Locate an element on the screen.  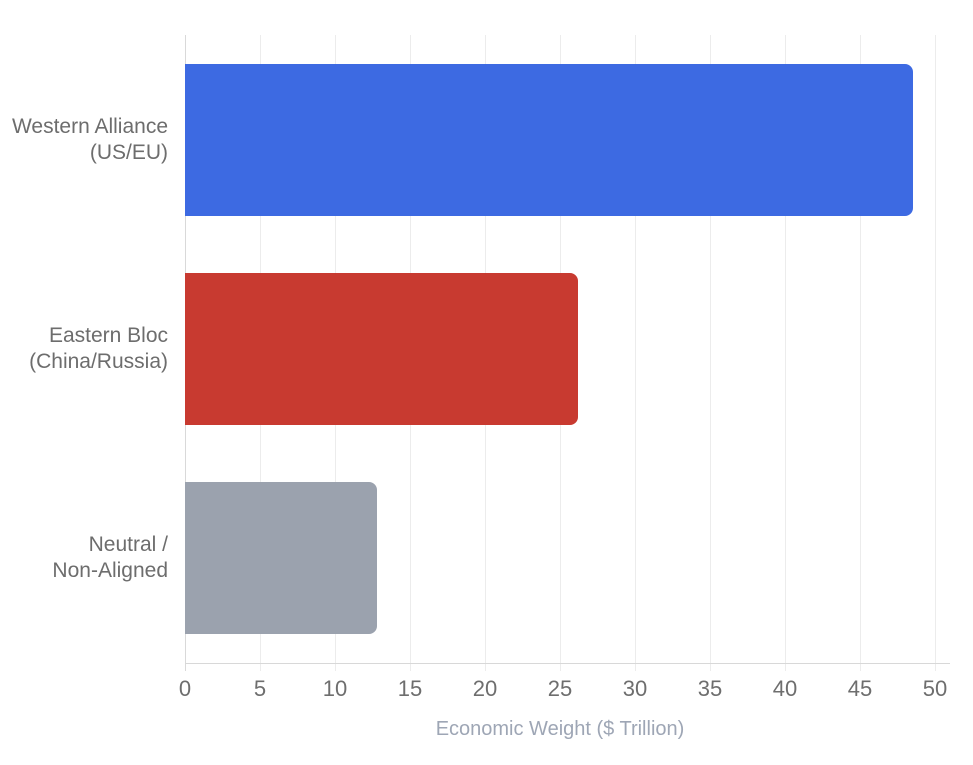
bar-eastern-bloc is located at coordinates (381, 349).